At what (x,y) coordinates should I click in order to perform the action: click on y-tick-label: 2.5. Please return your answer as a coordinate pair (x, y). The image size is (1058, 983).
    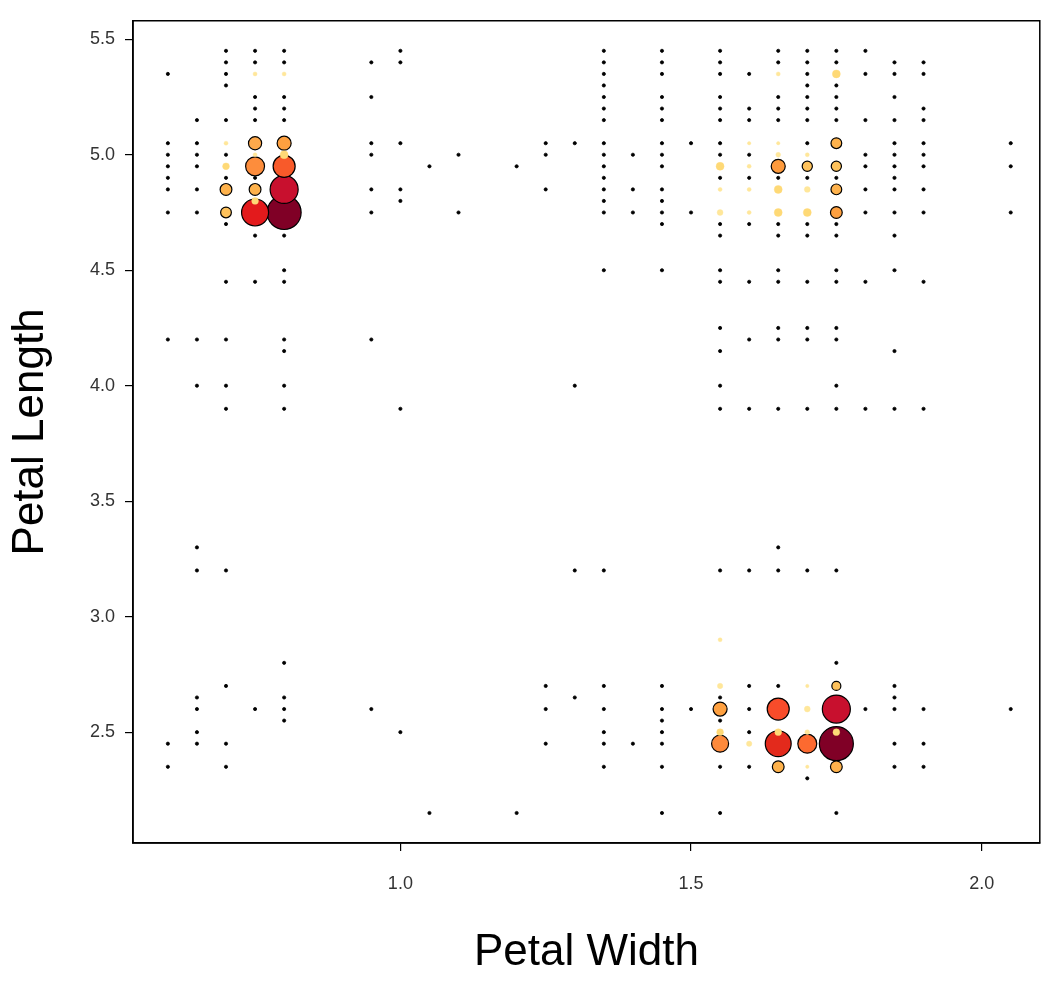
    Looking at the image, I should click on (102, 731).